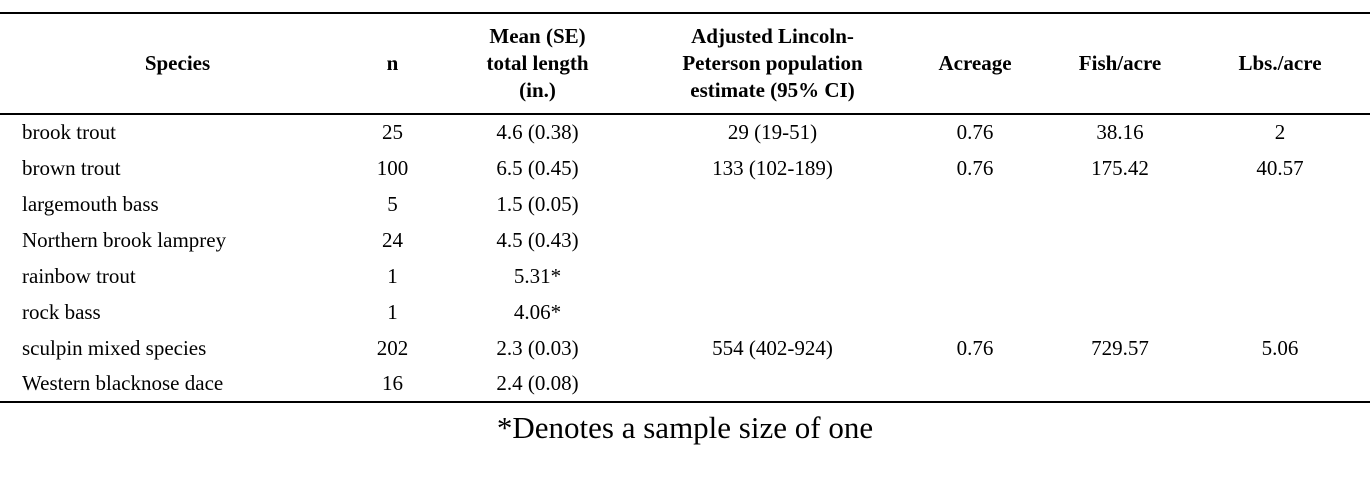 This screenshot has height=482, width=1370. I want to click on table-row: Northern brook lamprey 24 4.5 (0.43), so click(685, 240).